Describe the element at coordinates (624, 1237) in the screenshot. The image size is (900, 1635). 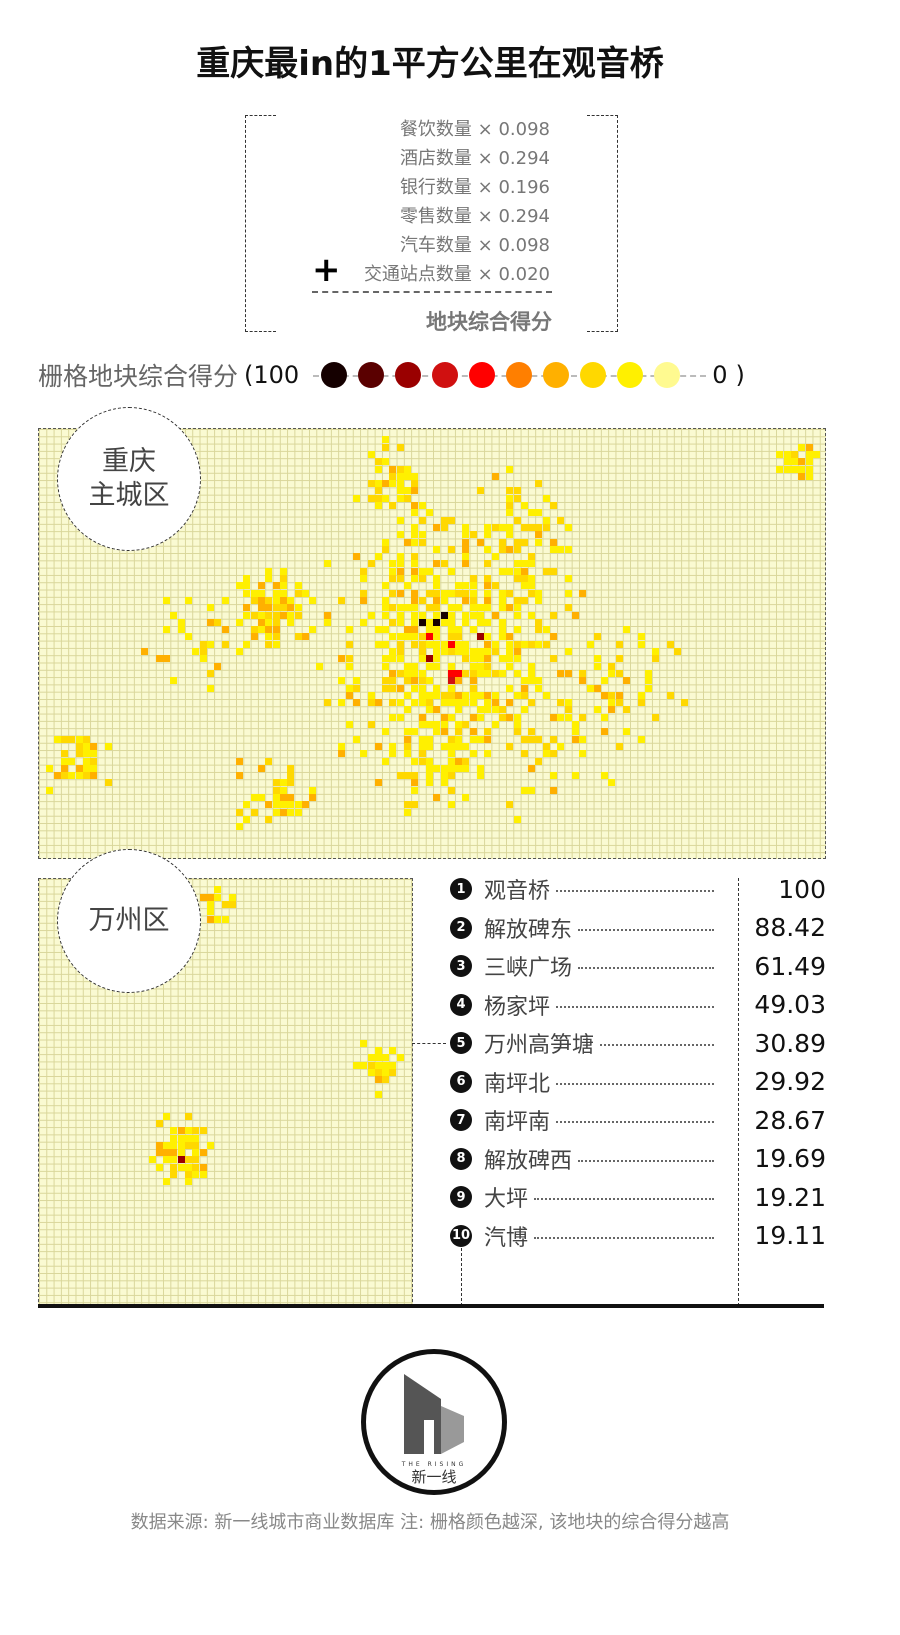
I see `leader-dots` at that location.